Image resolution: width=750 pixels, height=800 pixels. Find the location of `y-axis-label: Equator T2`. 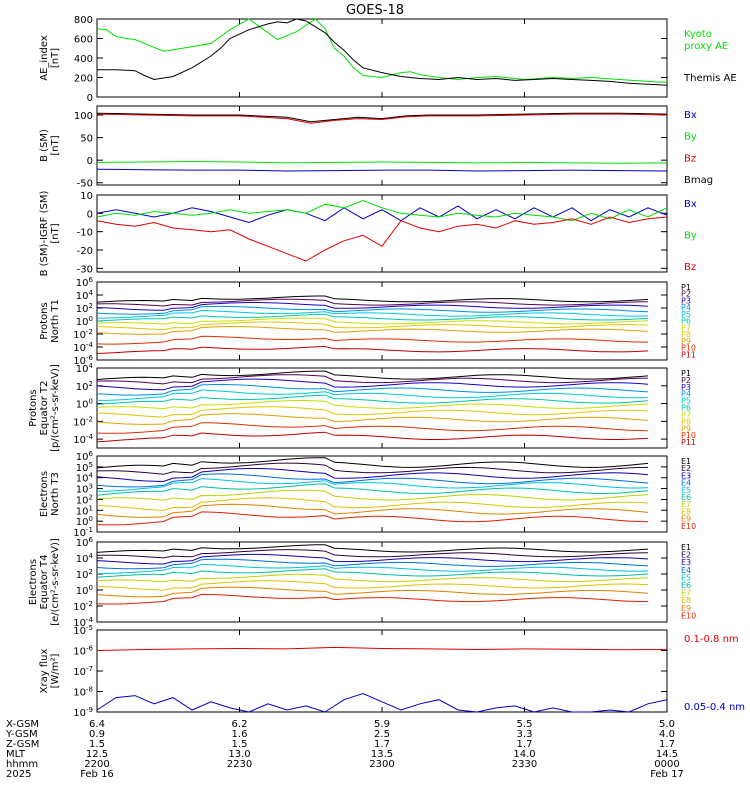

y-axis-label: Equator T2 is located at coordinates (44, 408).